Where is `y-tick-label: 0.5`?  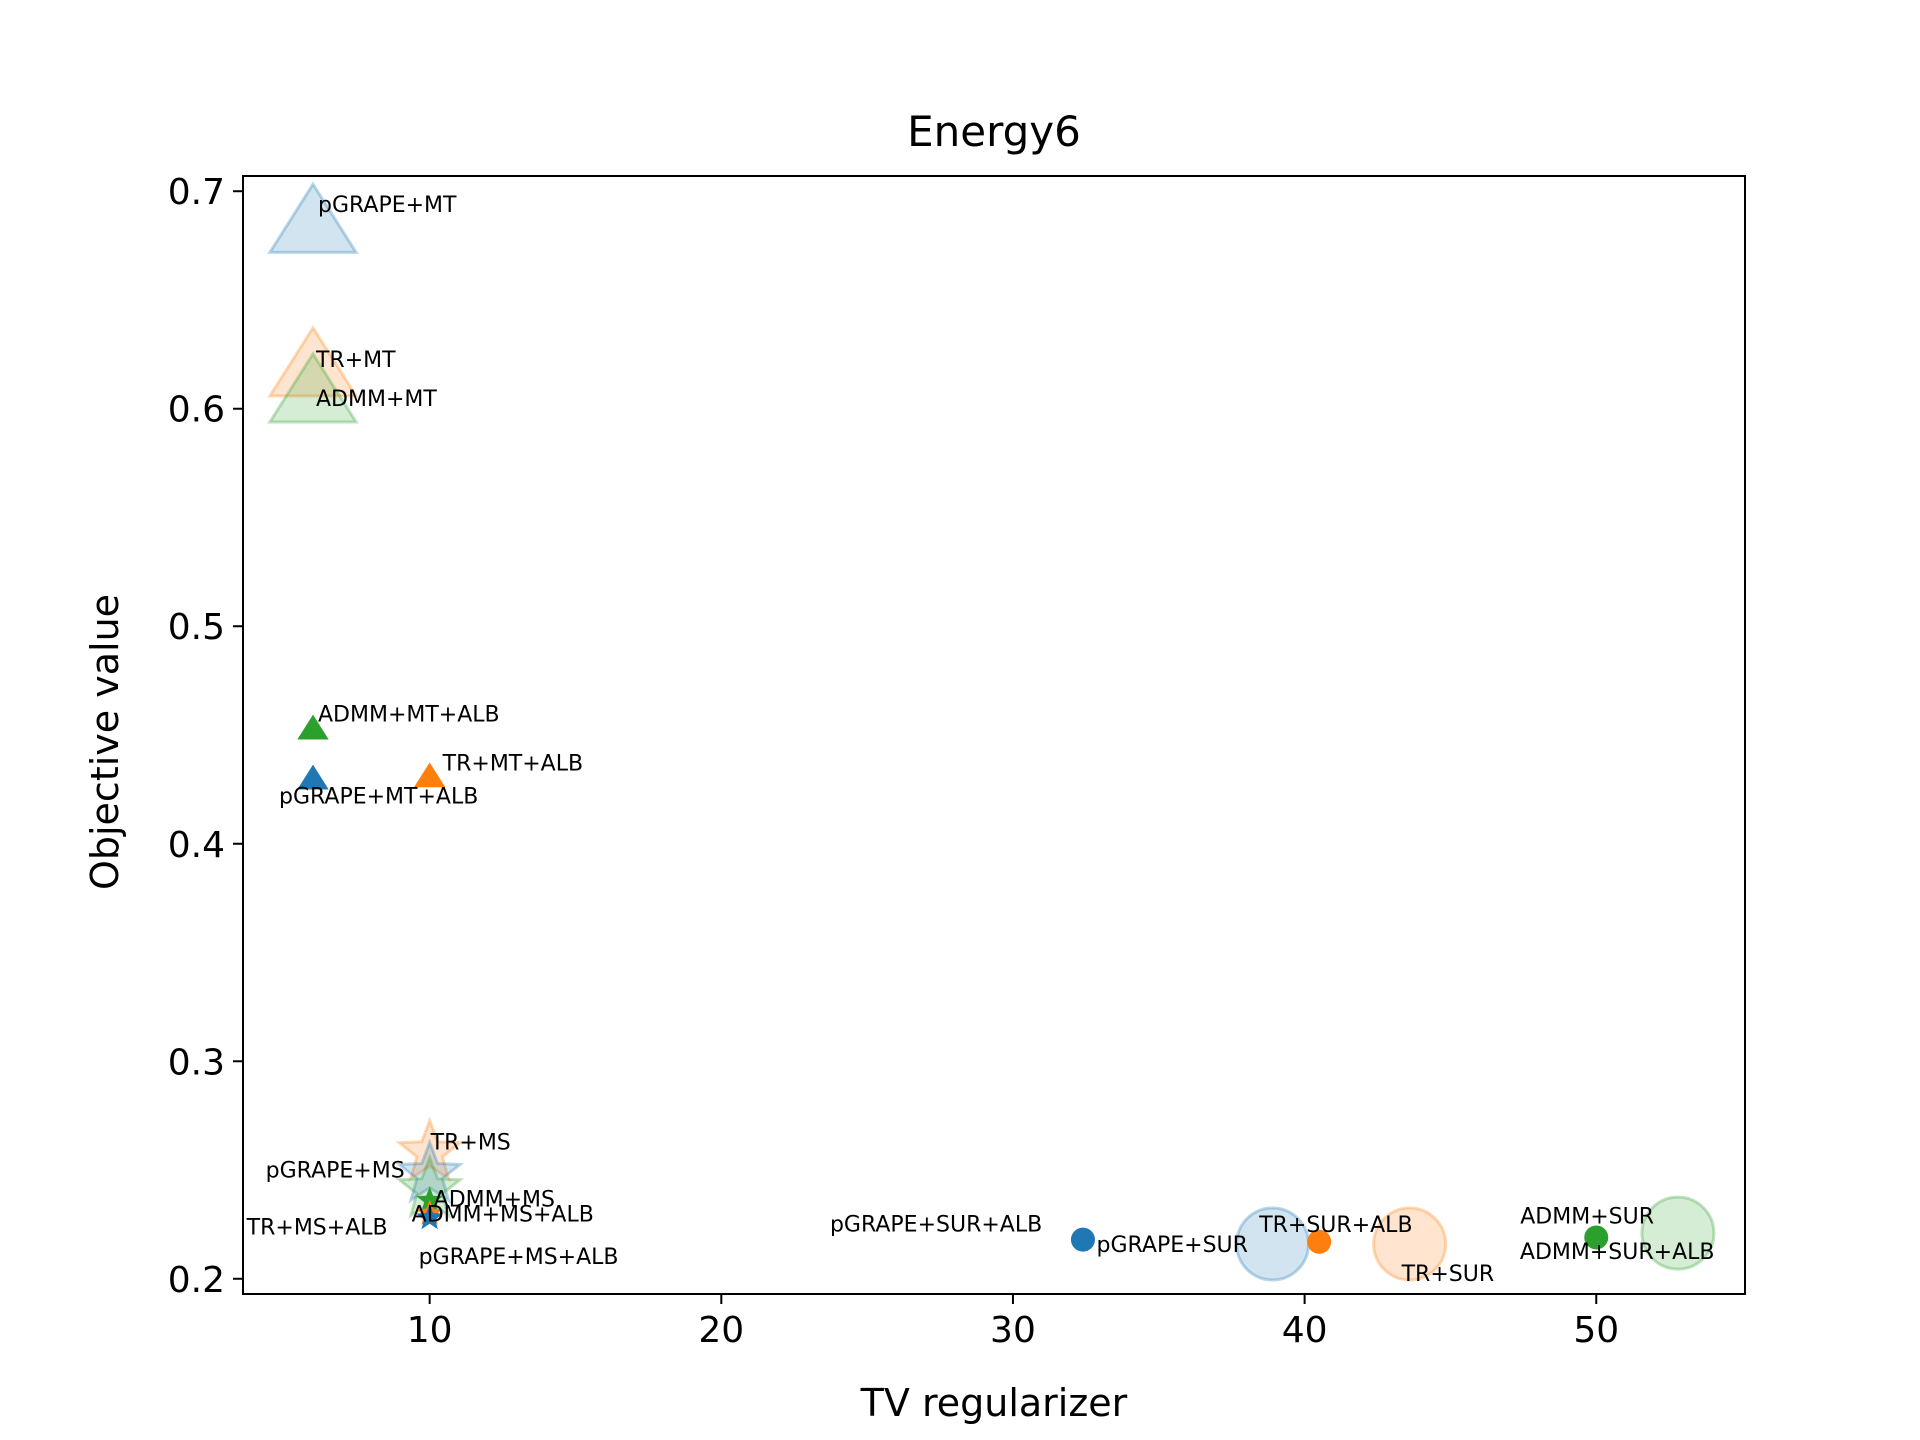 y-tick-label: 0.5 is located at coordinates (196, 627).